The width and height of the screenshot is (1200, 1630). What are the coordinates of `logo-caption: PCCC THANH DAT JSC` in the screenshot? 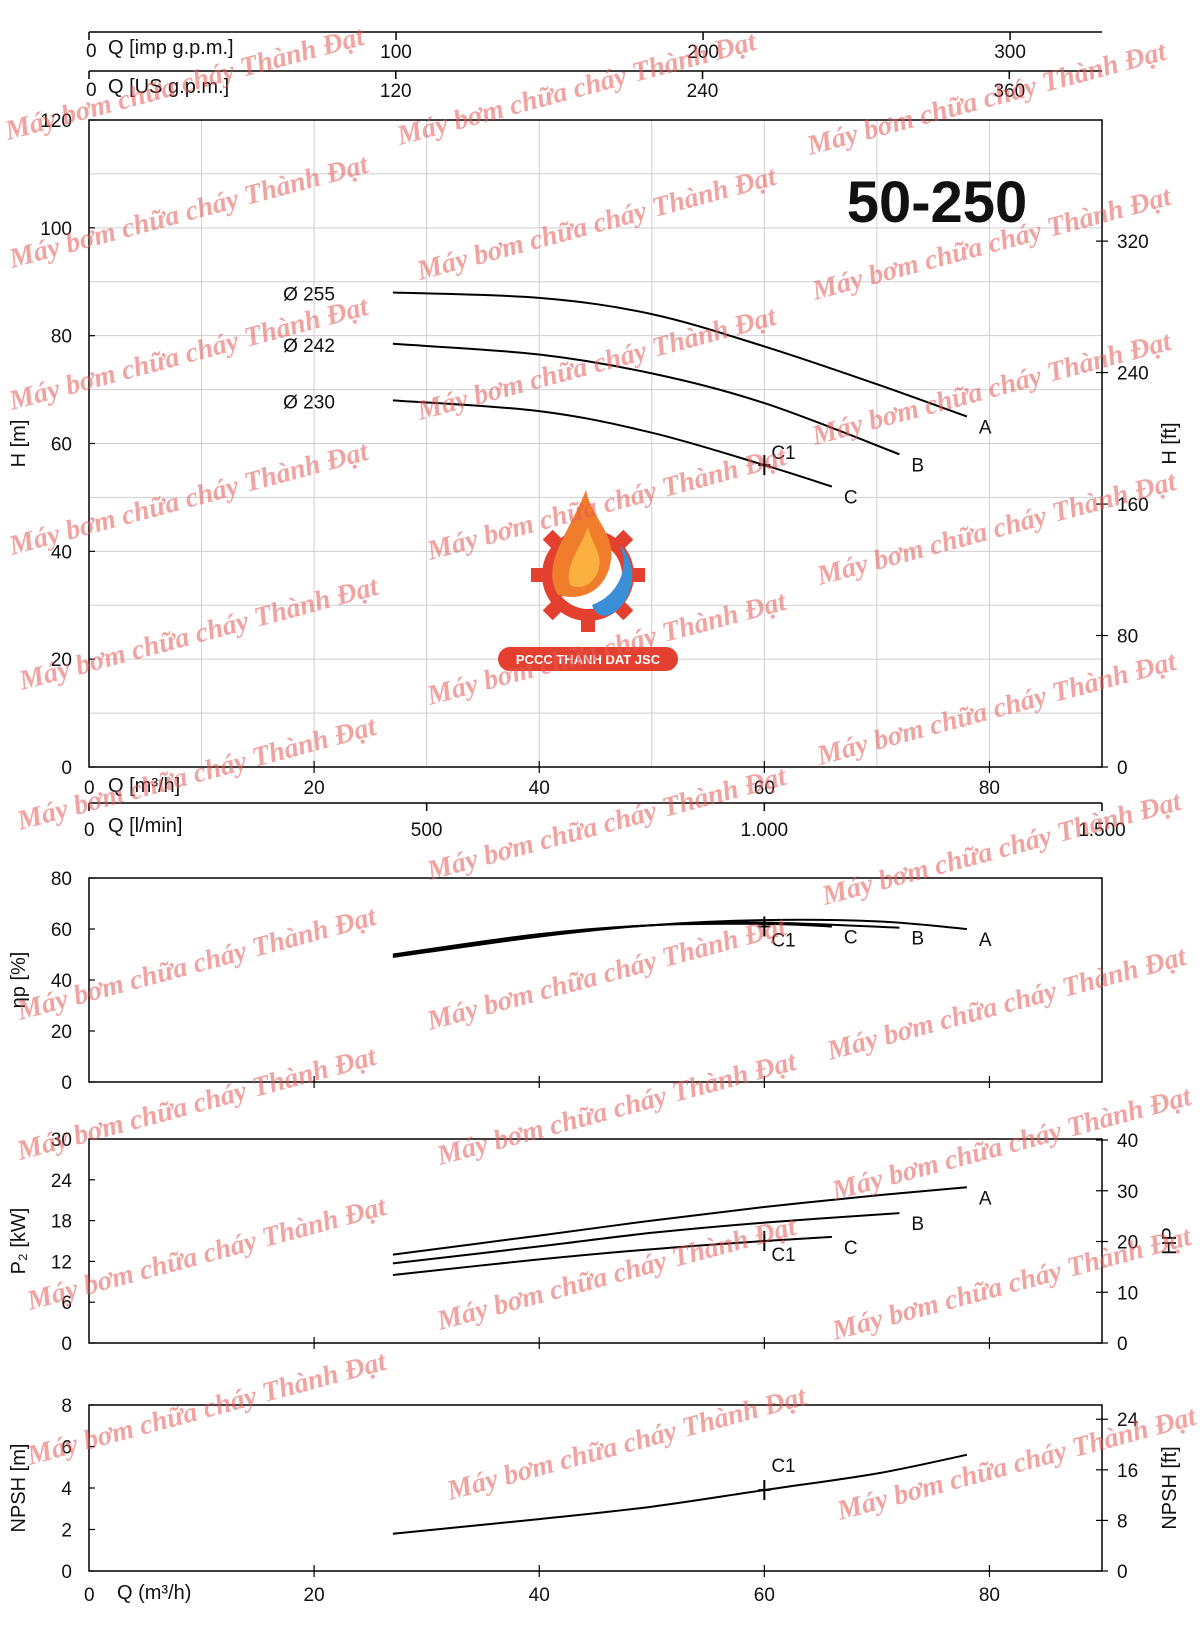 It's located at (588, 659).